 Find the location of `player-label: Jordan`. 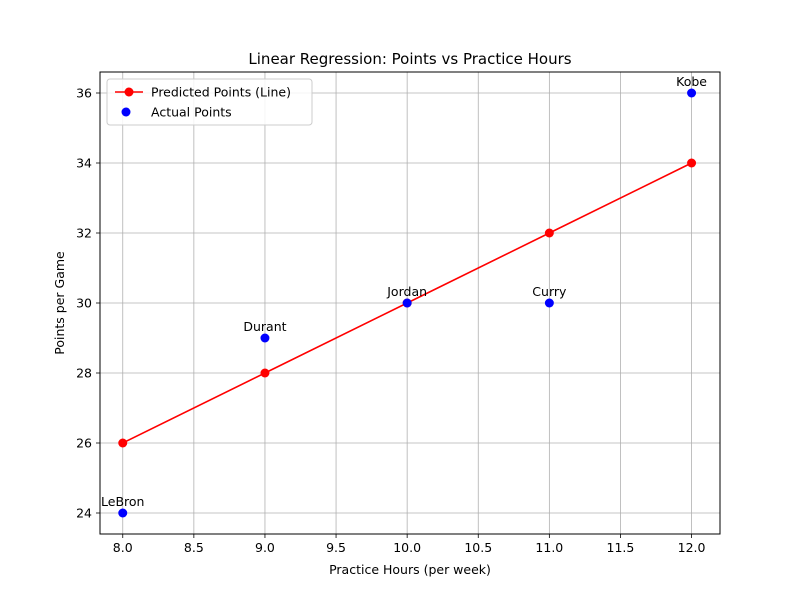

player-label: Jordan is located at coordinates (406, 291).